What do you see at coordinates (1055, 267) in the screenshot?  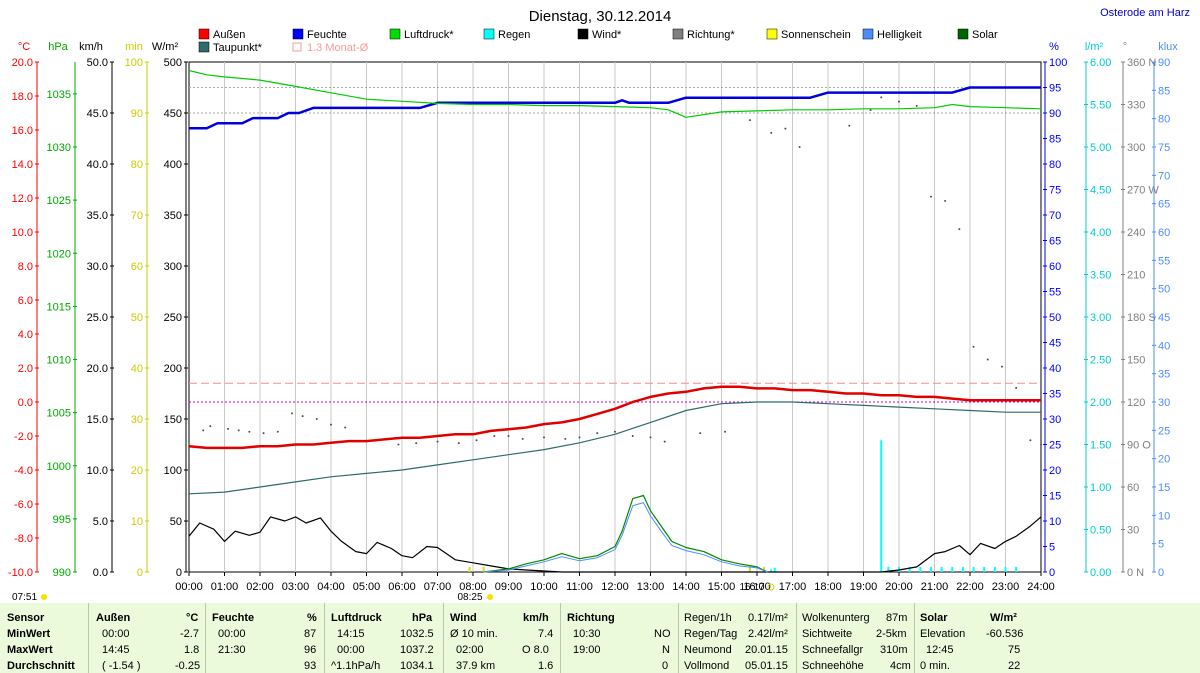 I see `axis-tick-label: 60` at bounding box center [1055, 267].